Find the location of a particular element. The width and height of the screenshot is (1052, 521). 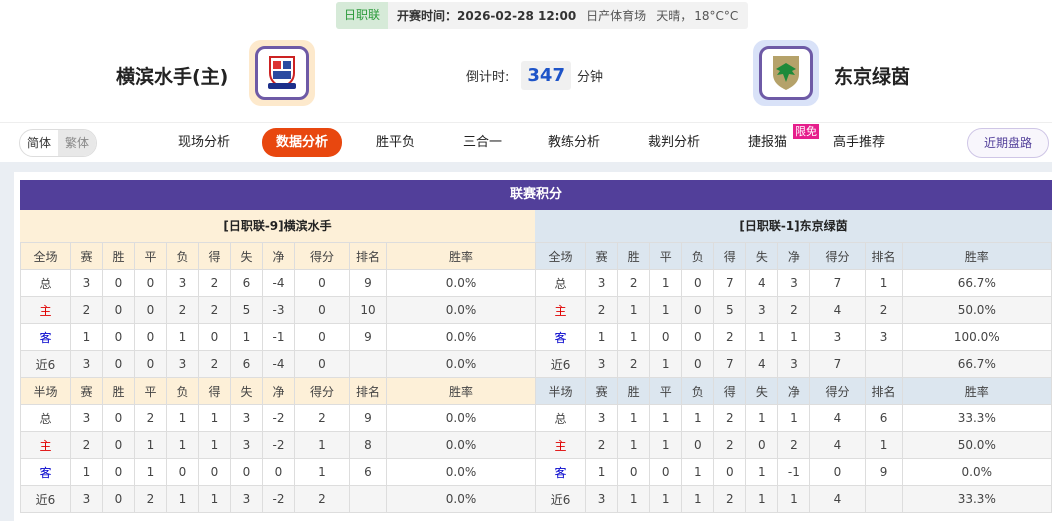

column-header: 得 is located at coordinates (730, 256).